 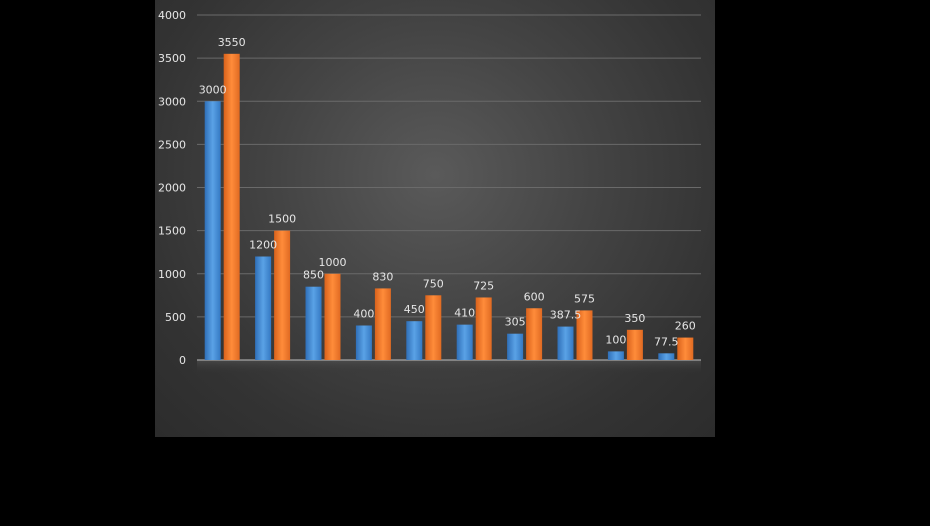 I want to click on floor-shade, so click(x=449, y=367).